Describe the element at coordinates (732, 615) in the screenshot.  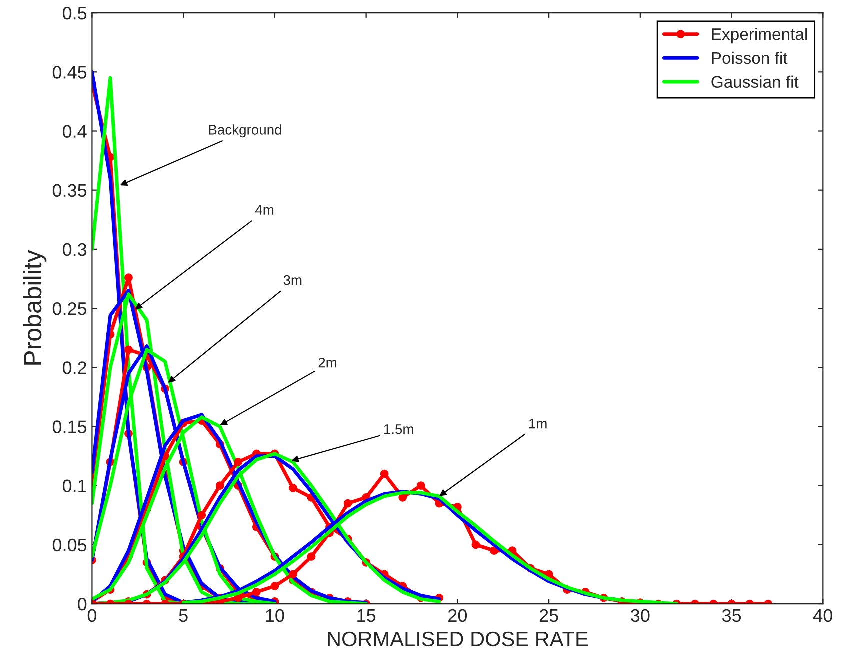
I see `x-tick-label: 35` at that location.